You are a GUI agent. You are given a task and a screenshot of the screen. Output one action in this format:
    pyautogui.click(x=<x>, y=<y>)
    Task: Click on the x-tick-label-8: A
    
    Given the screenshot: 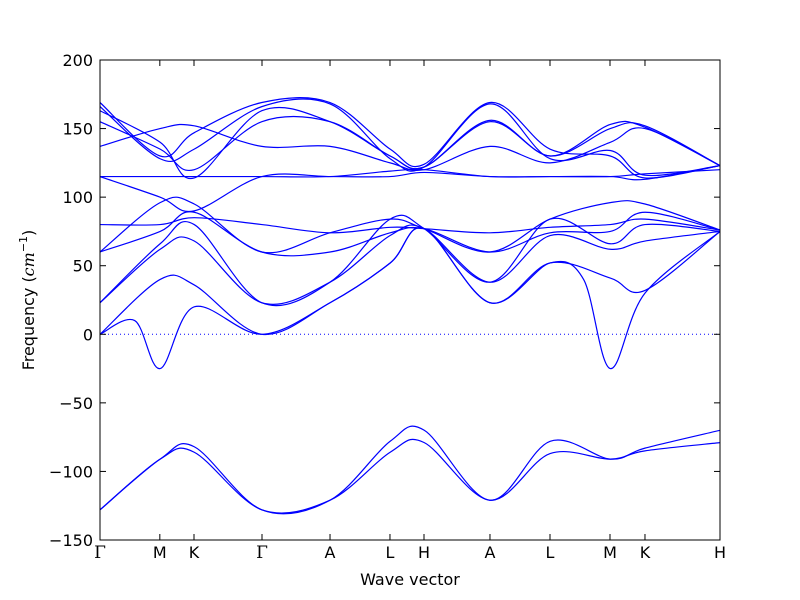 What is the action you would take?
    pyautogui.click(x=490, y=552)
    